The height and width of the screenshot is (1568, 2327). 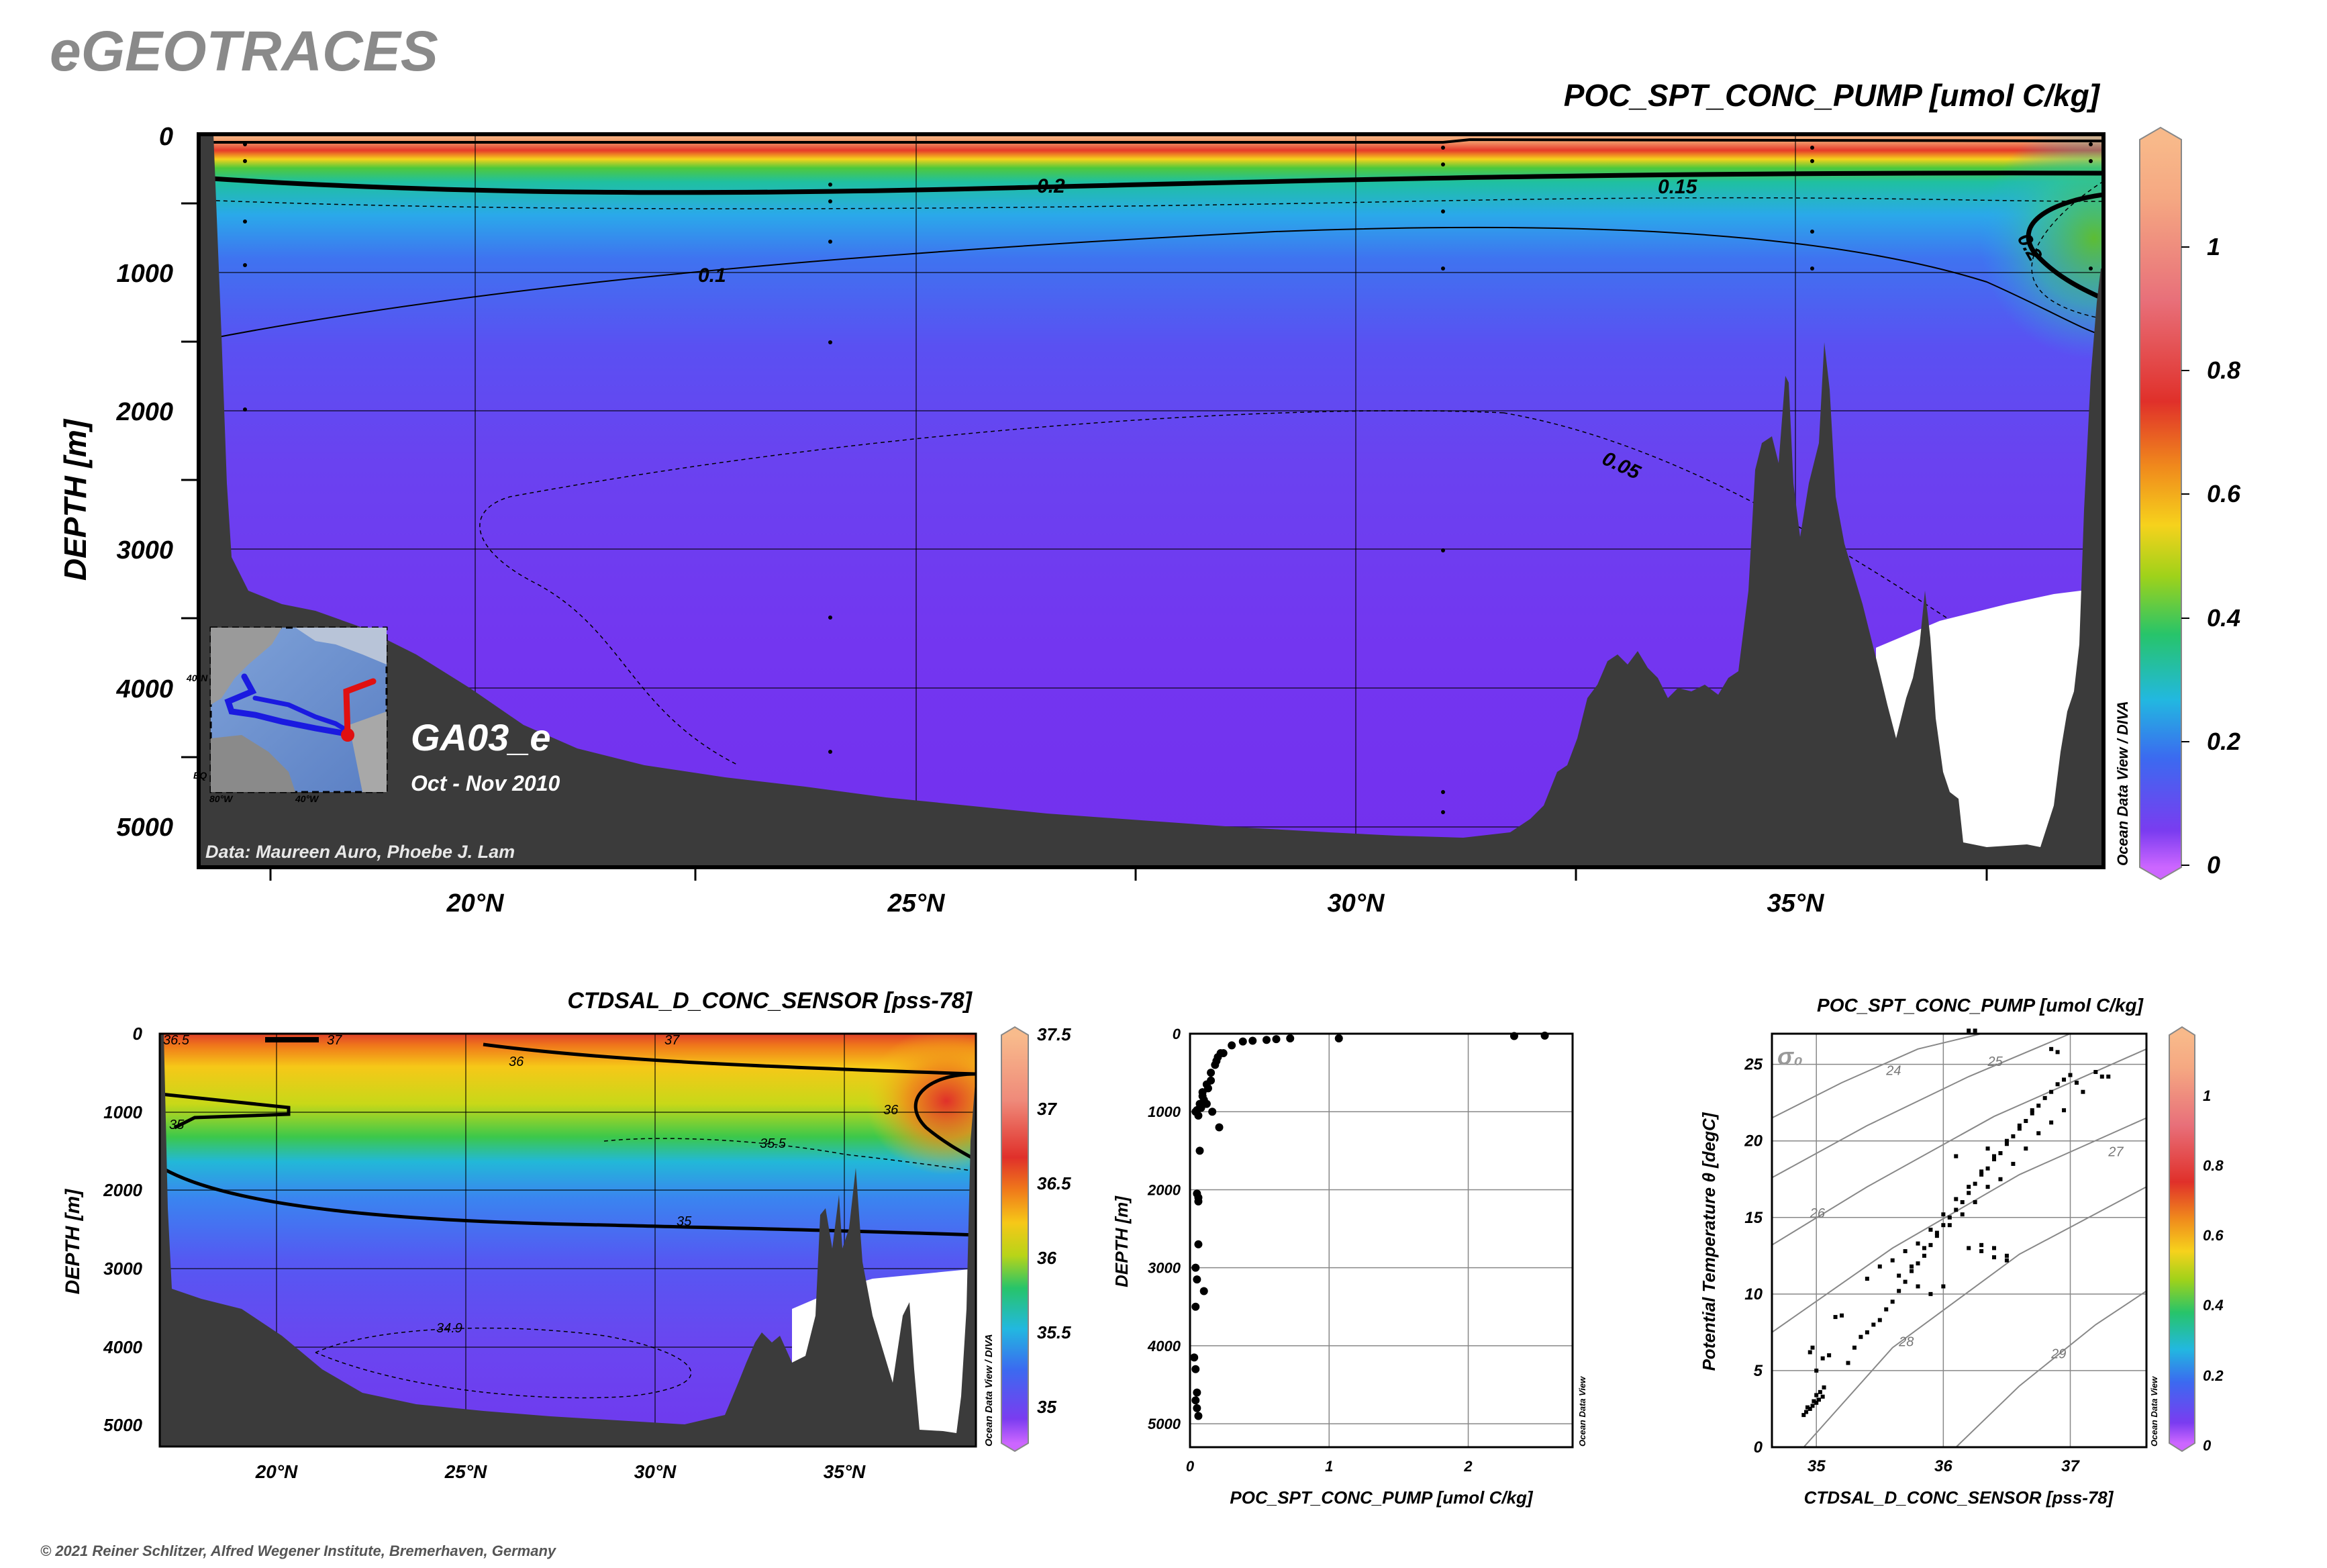 What do you see at coordinates (2213, 246) in the screenshot?
I see `colorbar-tick-label: 1` at bounding box center [2213, 246].